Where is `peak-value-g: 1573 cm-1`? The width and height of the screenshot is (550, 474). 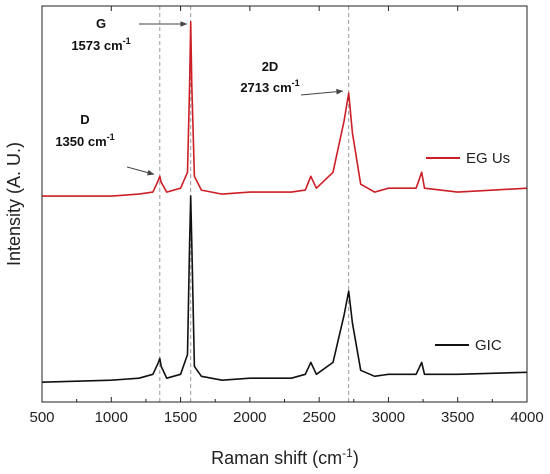
peak-value-g: 1573 cm-1 is located at coordinates (100, 44).